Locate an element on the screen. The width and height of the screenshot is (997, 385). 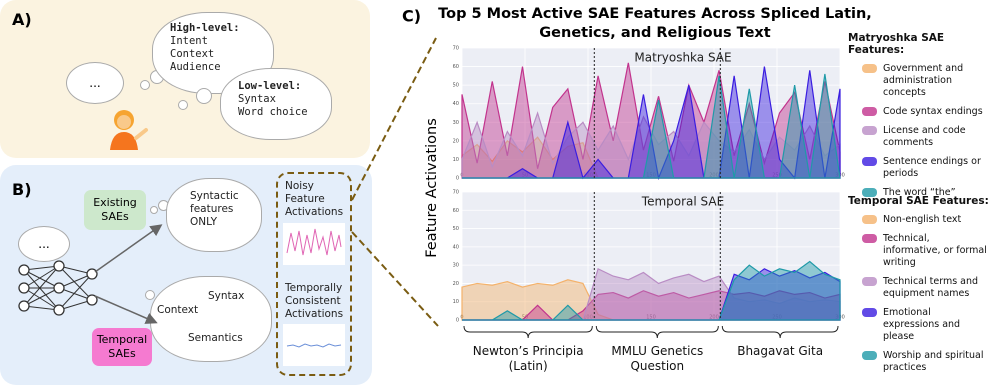
neural-net-icon is located at coordinates (58, 288).